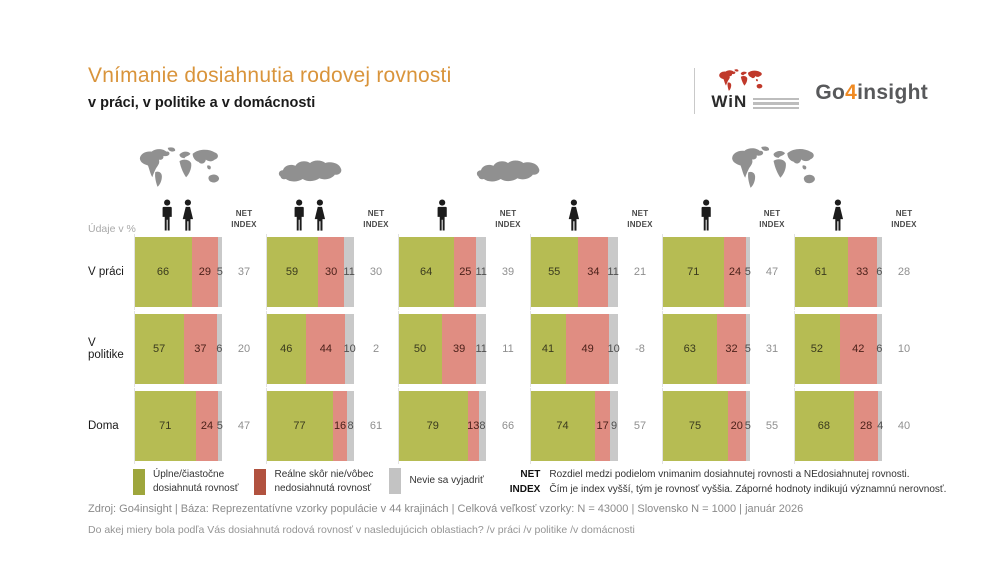 The image size is (1000, 586). I want to click on stacked-bar: 41 49 10, so click(575, 349).